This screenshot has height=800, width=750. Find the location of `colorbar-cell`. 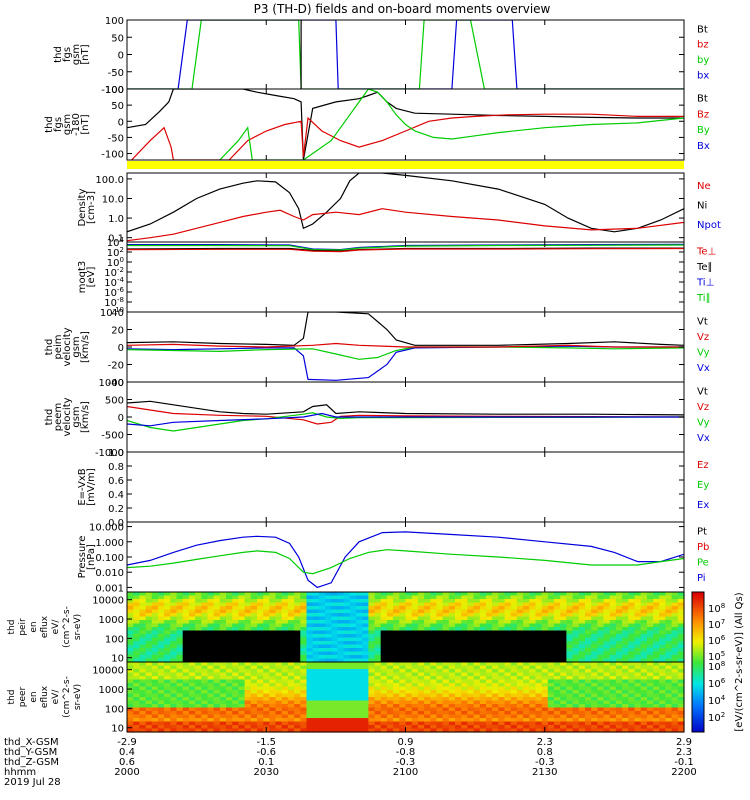

colorbar-cell is located at coordinates (698, 717).